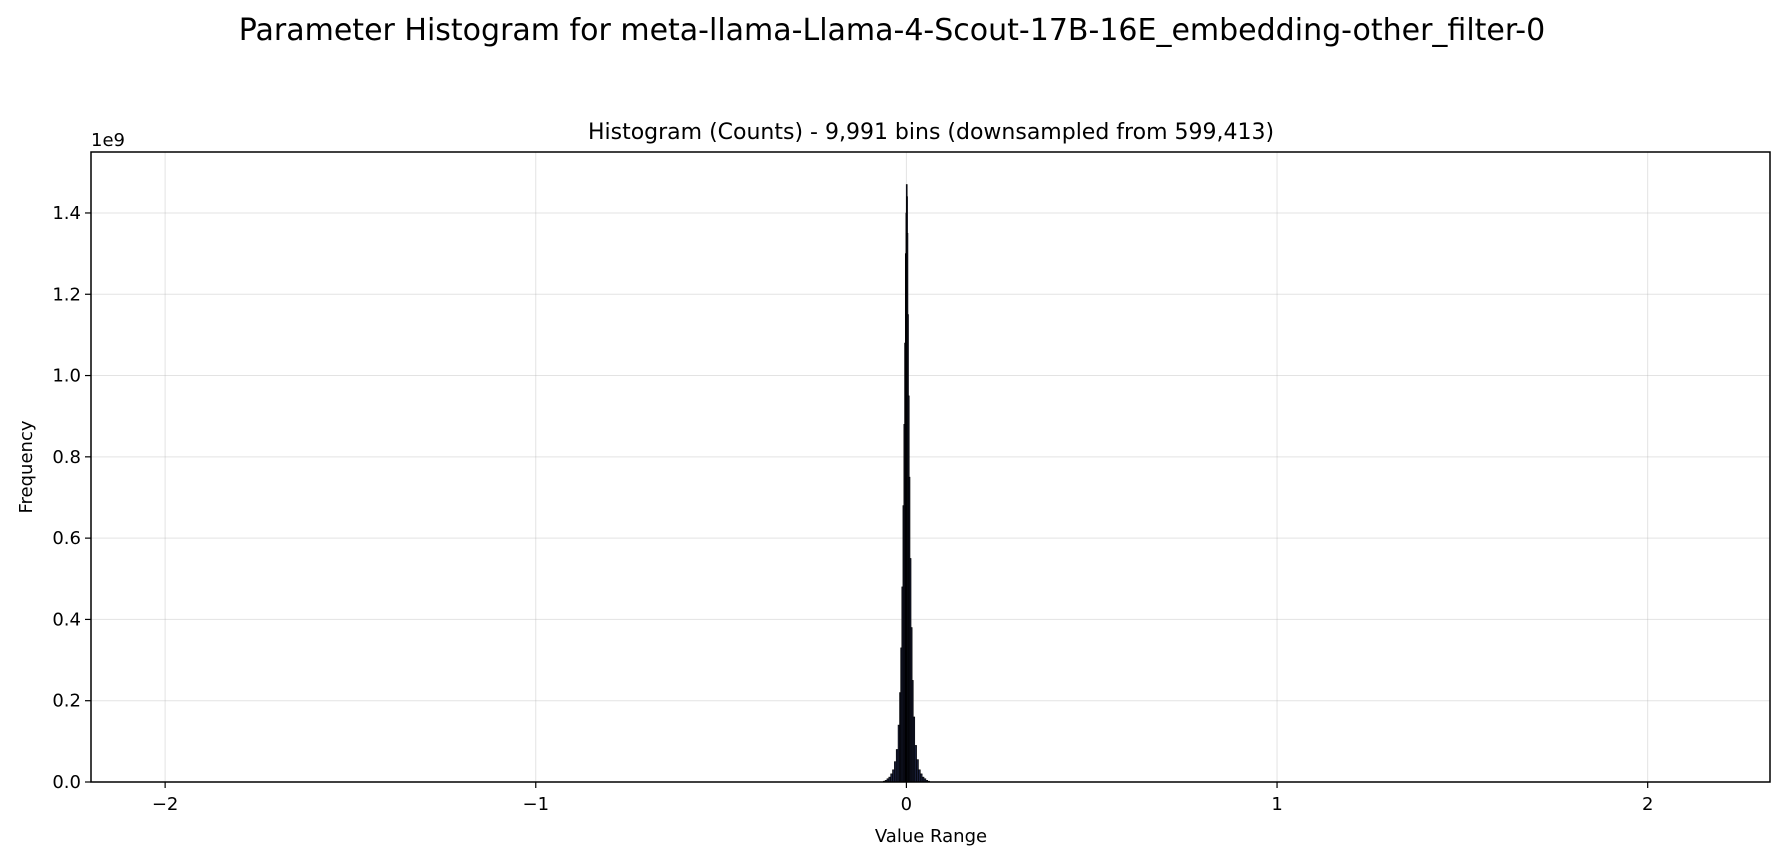  Describe the element at coordinates (66, 538) in the screenshot. I see `y-tick-label: 0.6` at that location.